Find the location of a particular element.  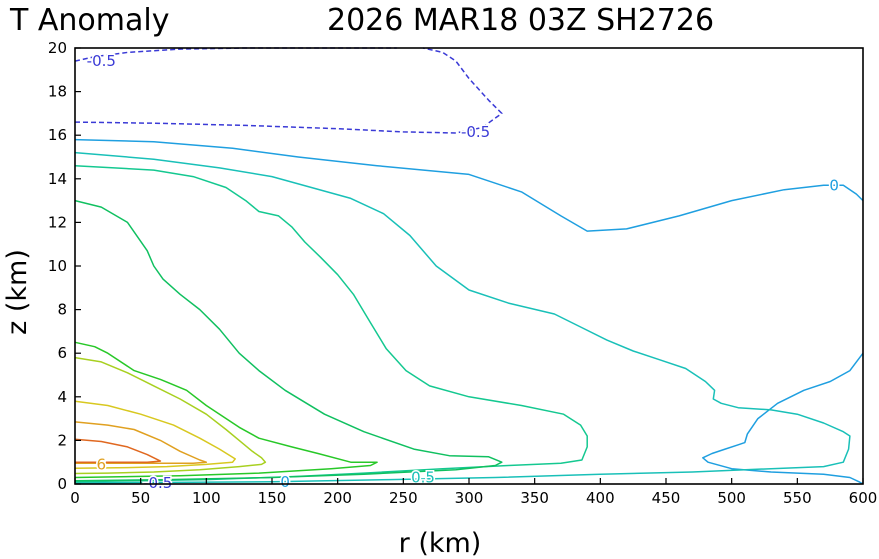

x-tick-label: 200 is located at coordinates (337, 498).